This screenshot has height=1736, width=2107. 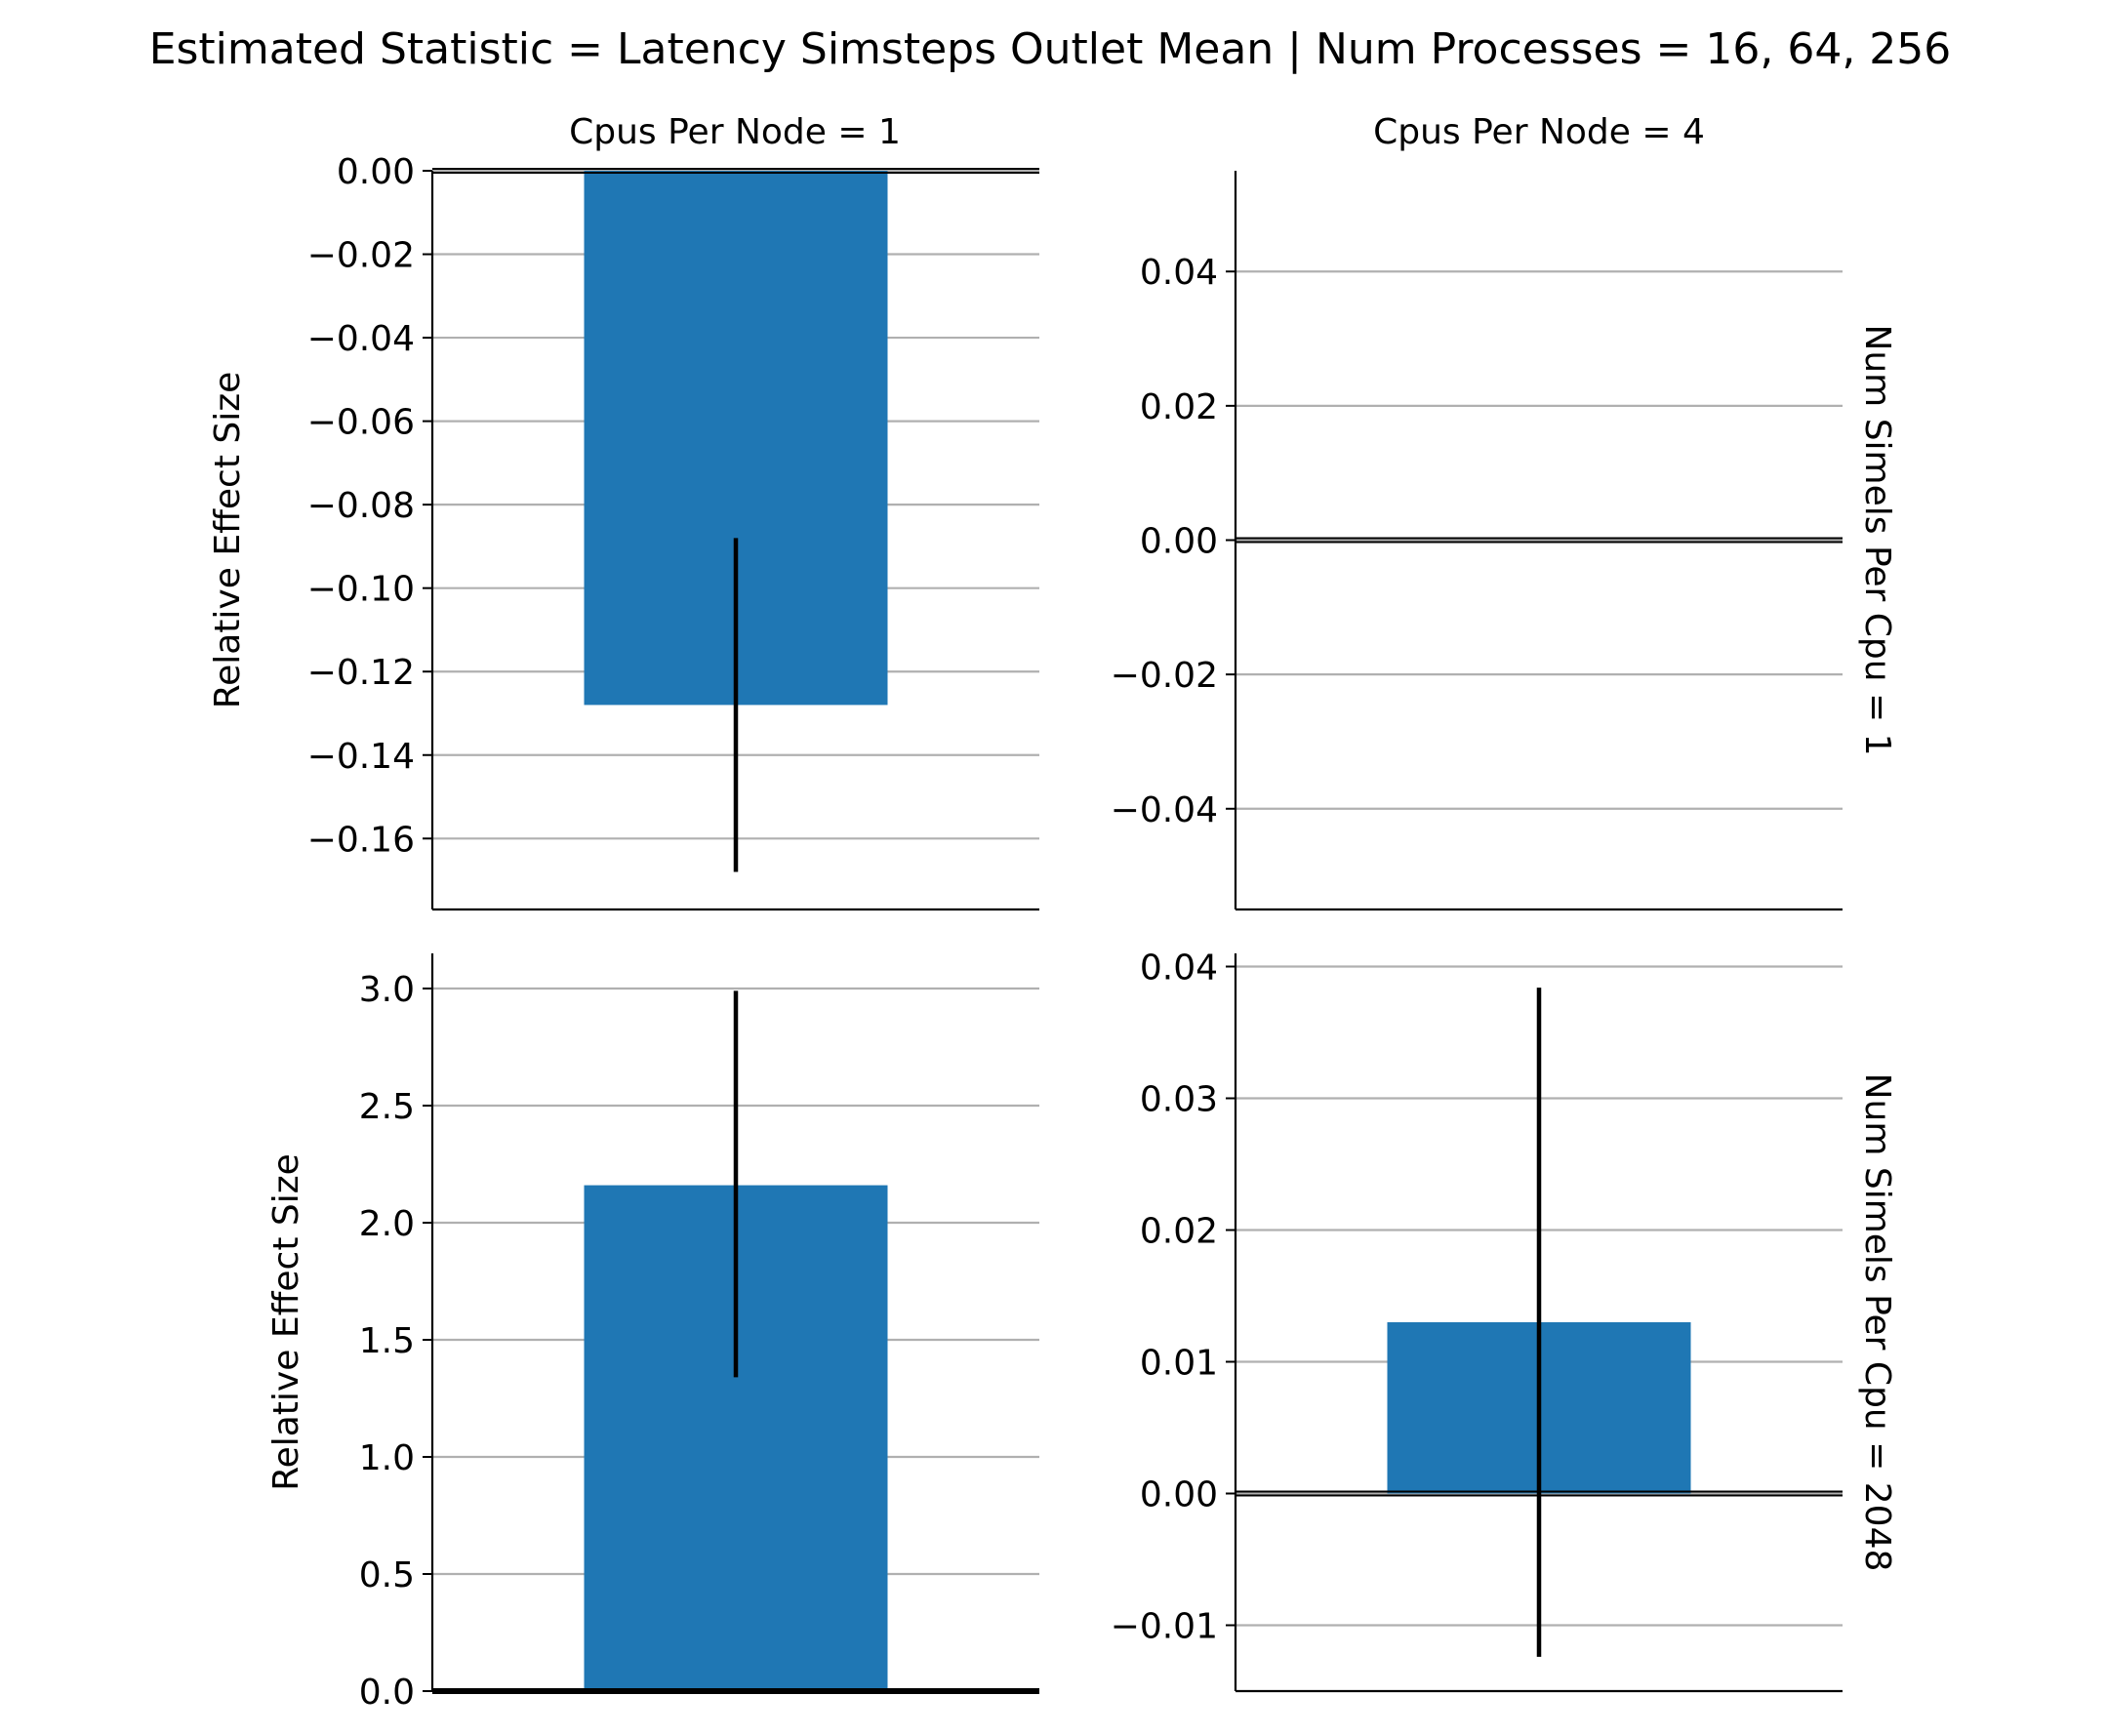 What do you see at coordinates (387, 1693) in the screenshot?
I see `y-tick-label: 0.0` at bounding box center [387, 1693].